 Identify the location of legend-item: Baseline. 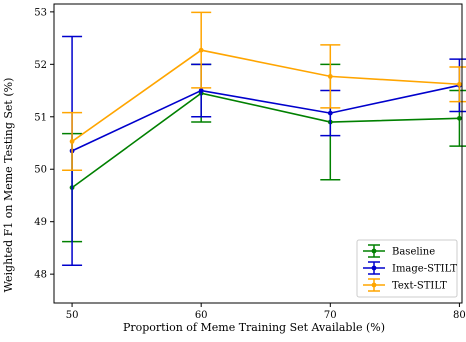
(399, 251).